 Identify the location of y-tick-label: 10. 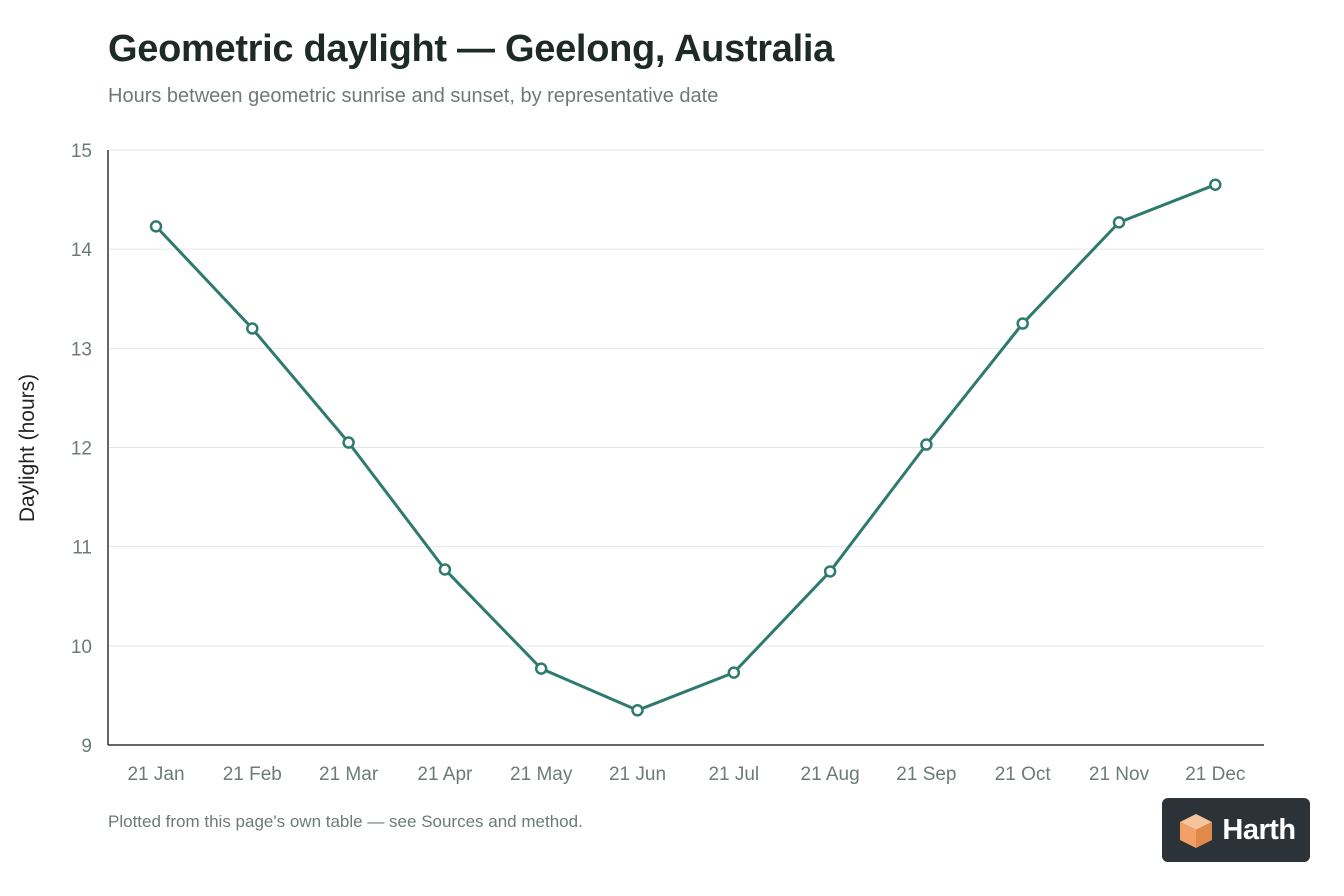
(81, 647).